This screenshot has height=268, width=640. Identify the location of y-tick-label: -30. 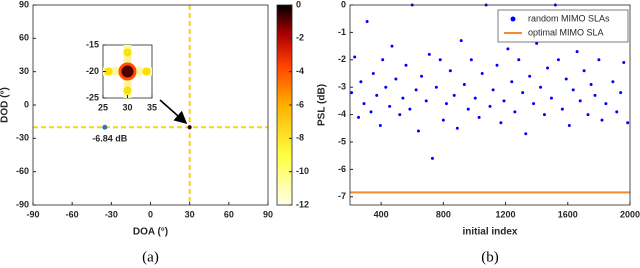
(22, 138).